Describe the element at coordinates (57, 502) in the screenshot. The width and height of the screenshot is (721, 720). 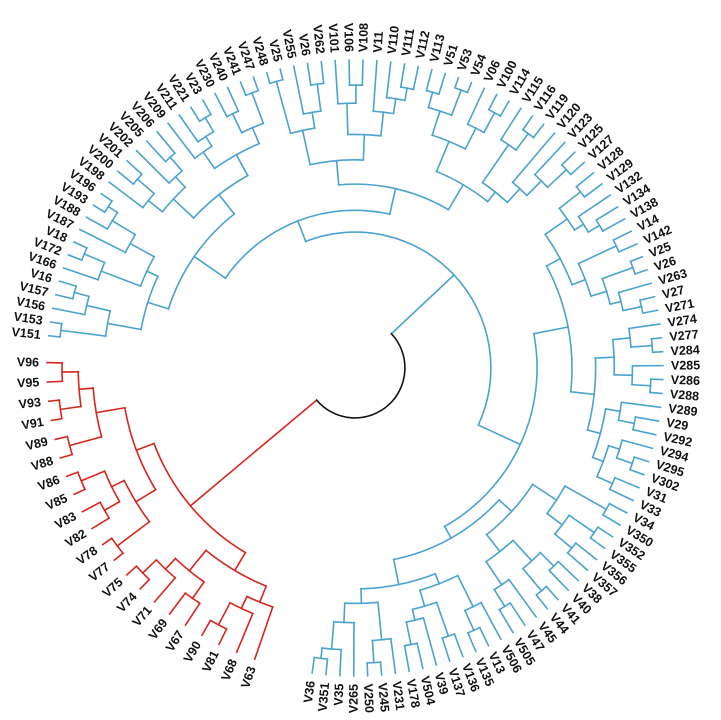
I see `leaf-label: V85` at that location.